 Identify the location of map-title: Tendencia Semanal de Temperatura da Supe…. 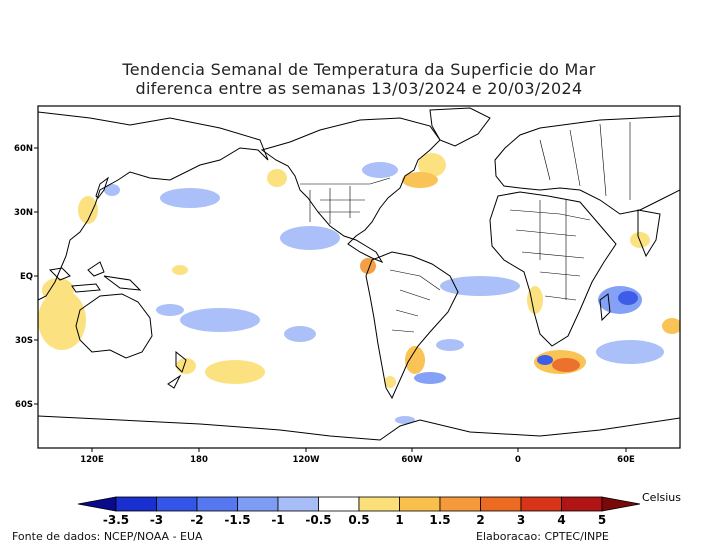
(359, 69).